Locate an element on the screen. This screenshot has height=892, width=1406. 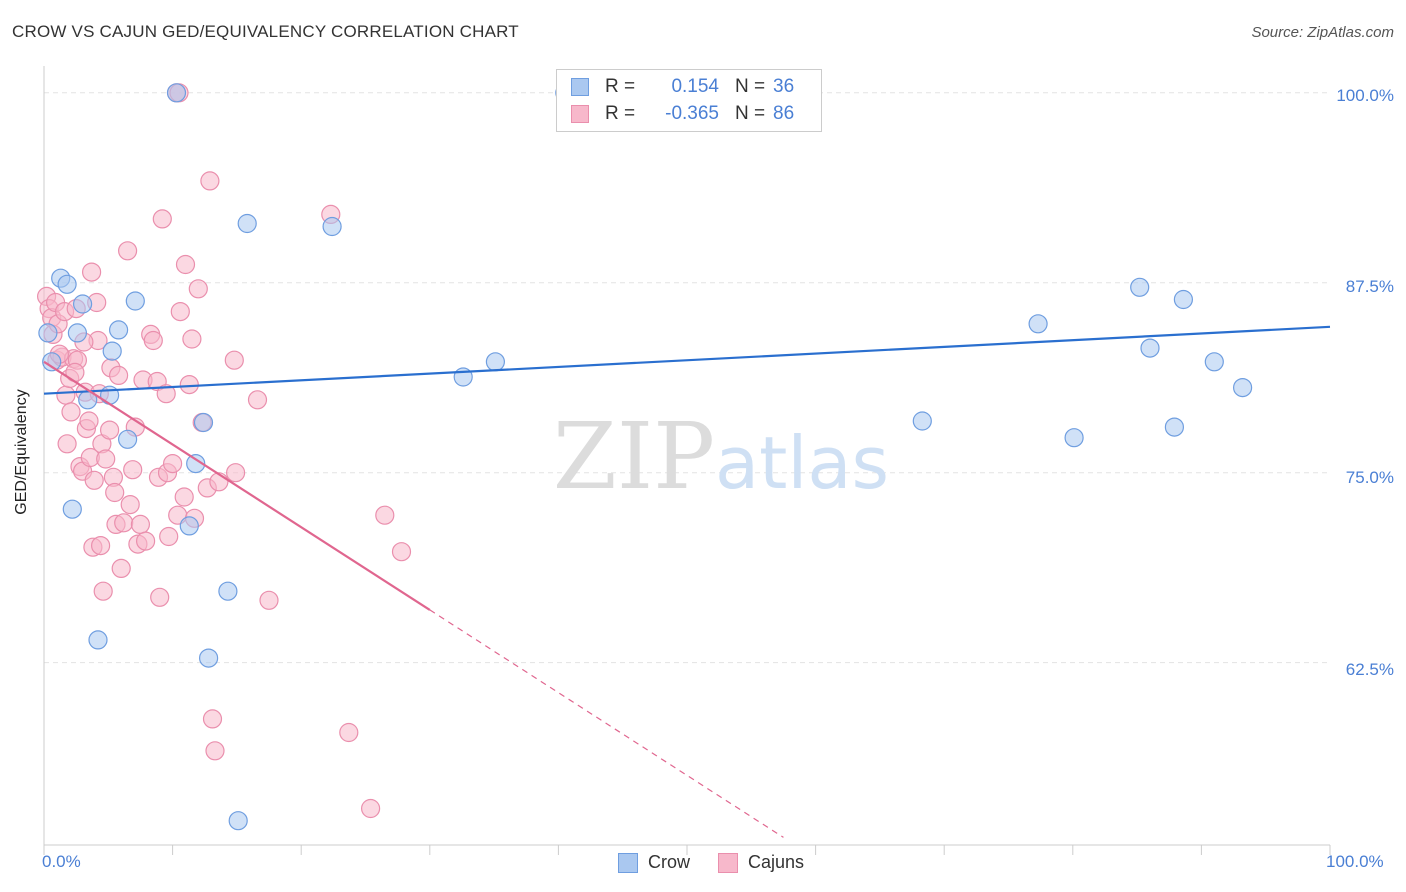
legend-row-crow: R = 0.154 N = 36 is located at coordinates (675, 87).